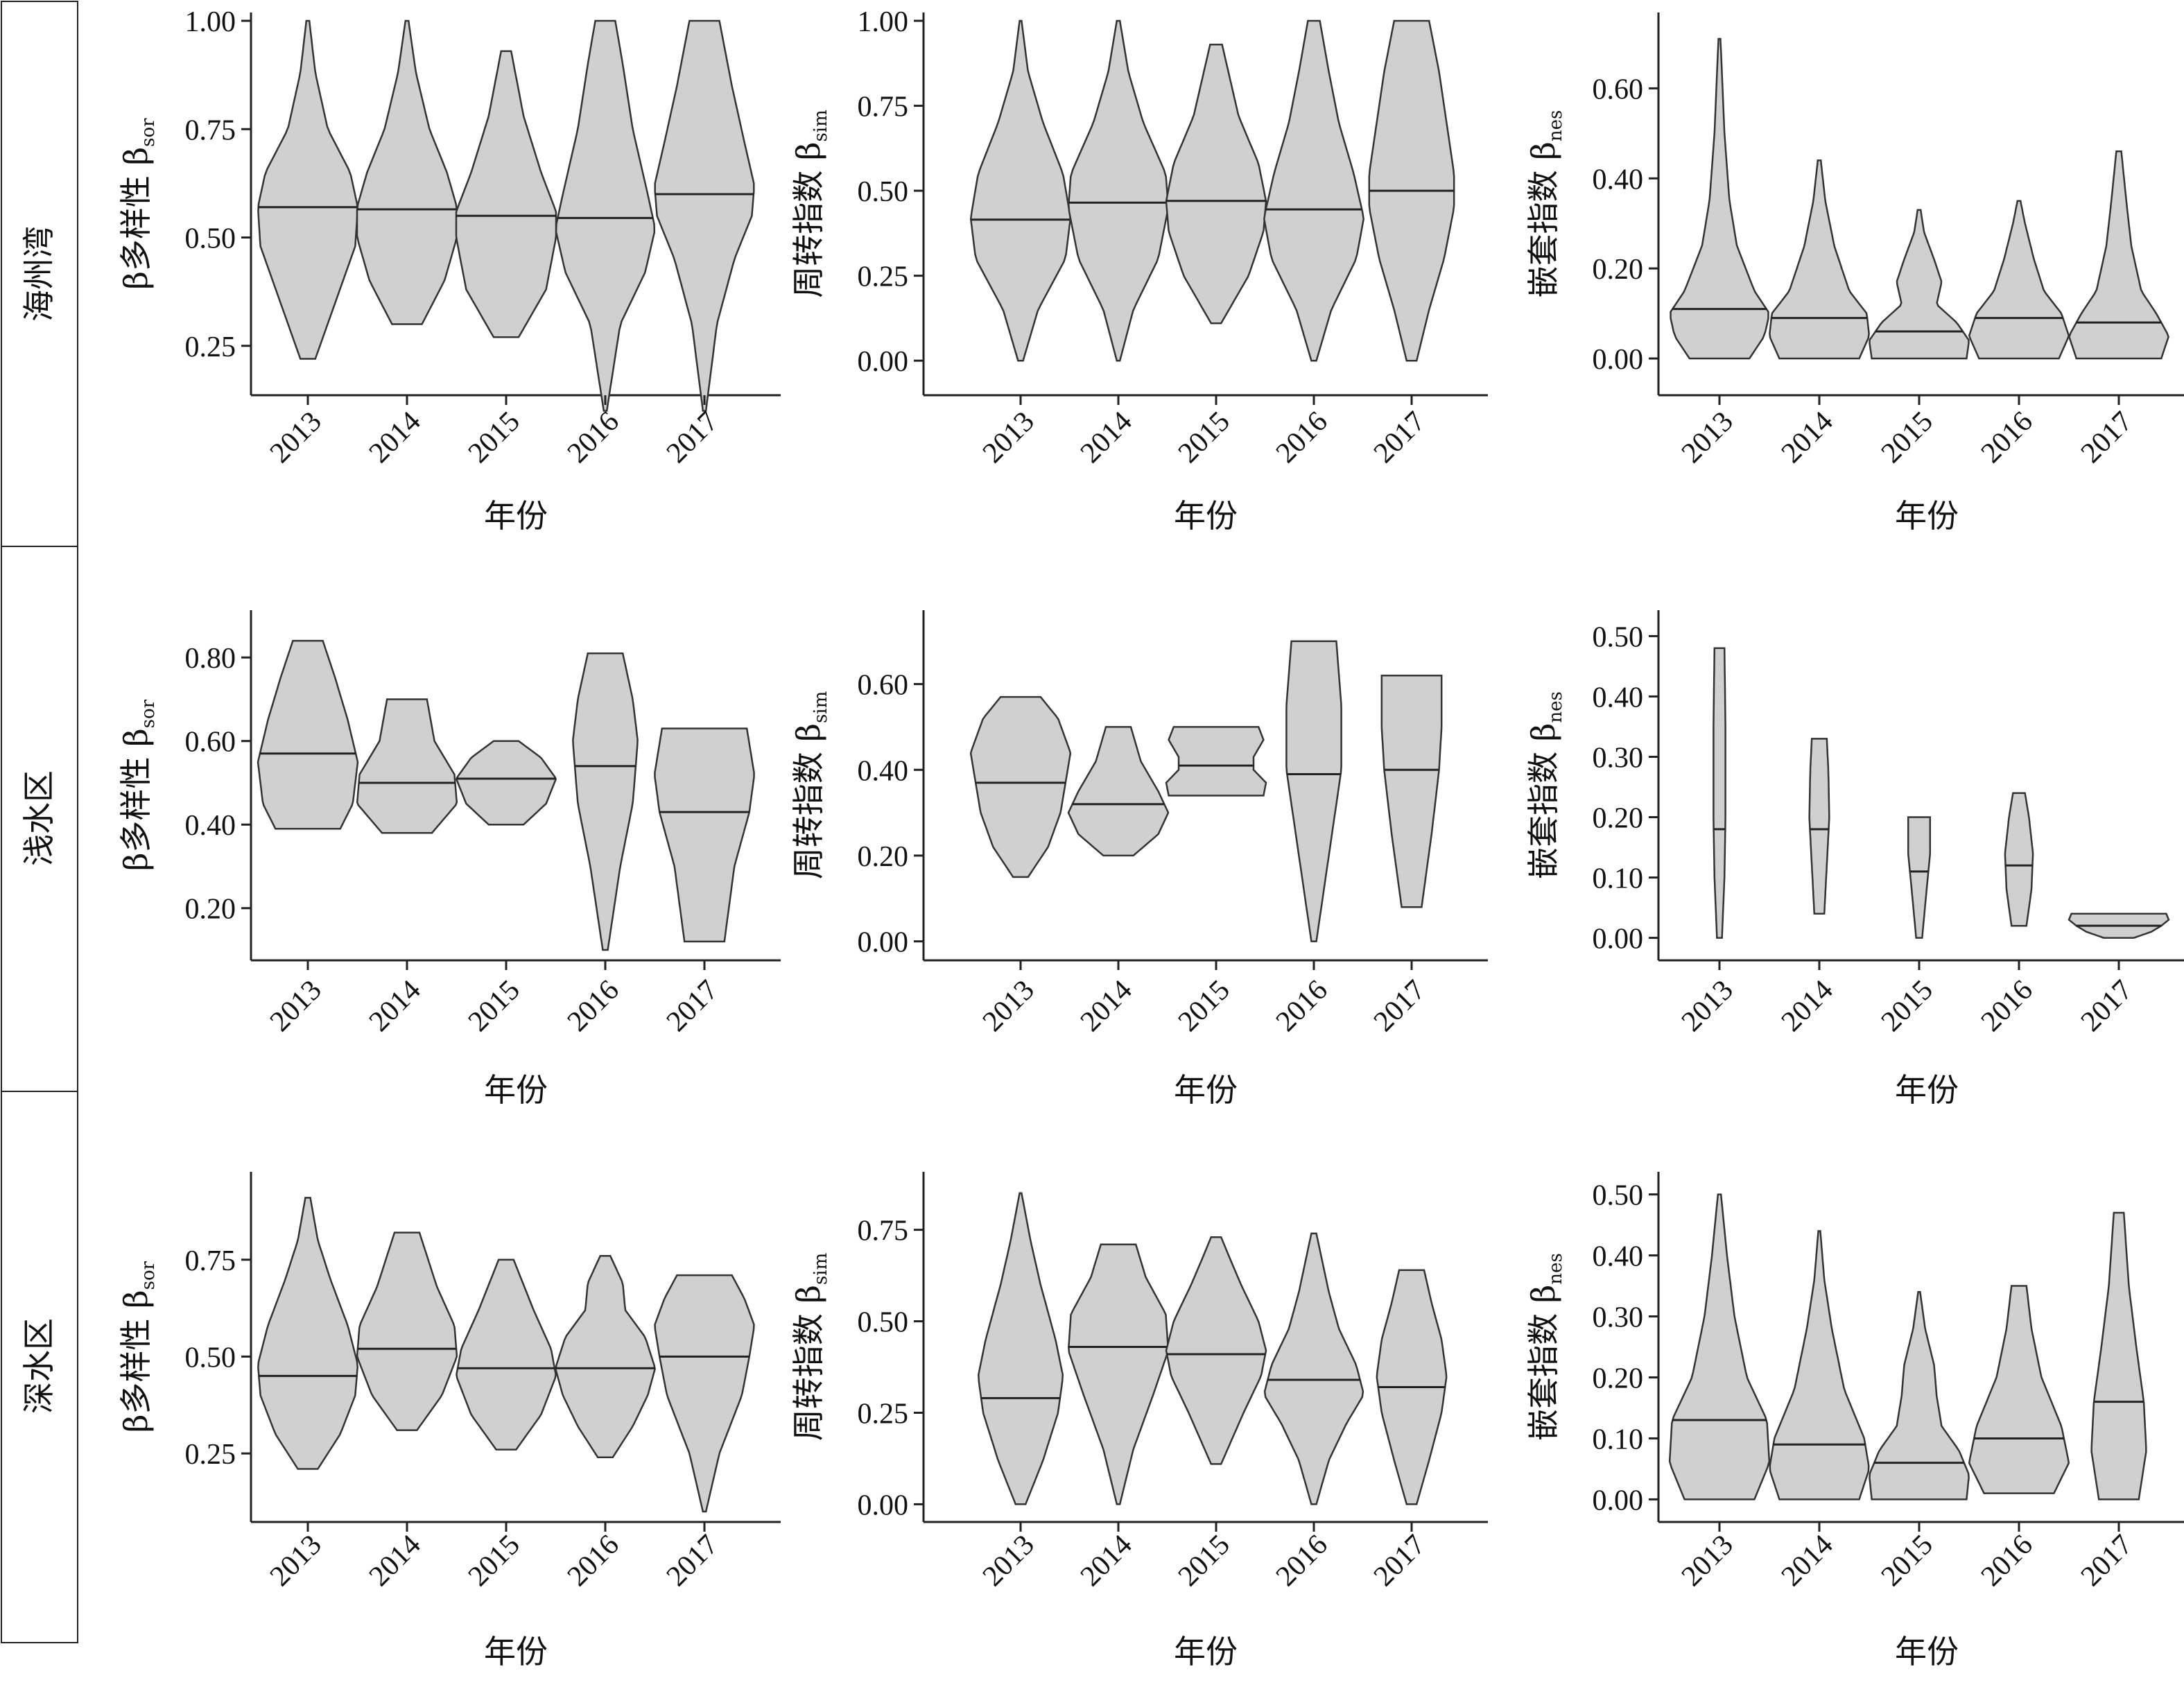 The height and width of the screenshot is (1687, 2184). What do you see at coordinates (1618, 758) in the screenshot?
I see `y-tick-label: 0.30` at bounding box center [1618, 758].